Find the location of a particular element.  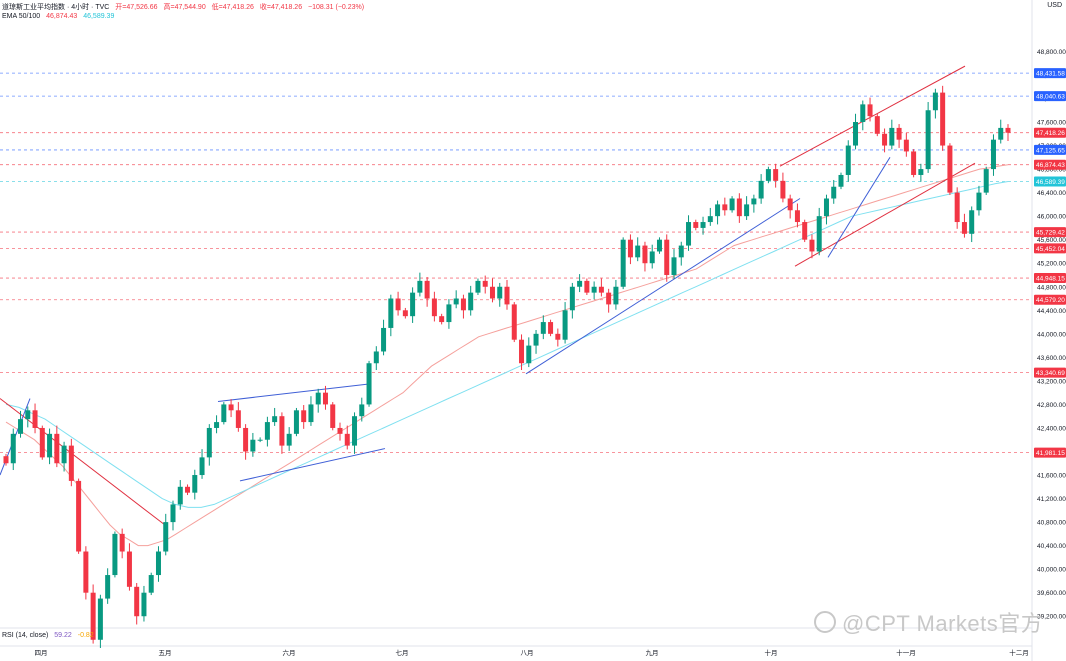

price-tick-label: 46,800.00 is located at coordinates (1051, 170).